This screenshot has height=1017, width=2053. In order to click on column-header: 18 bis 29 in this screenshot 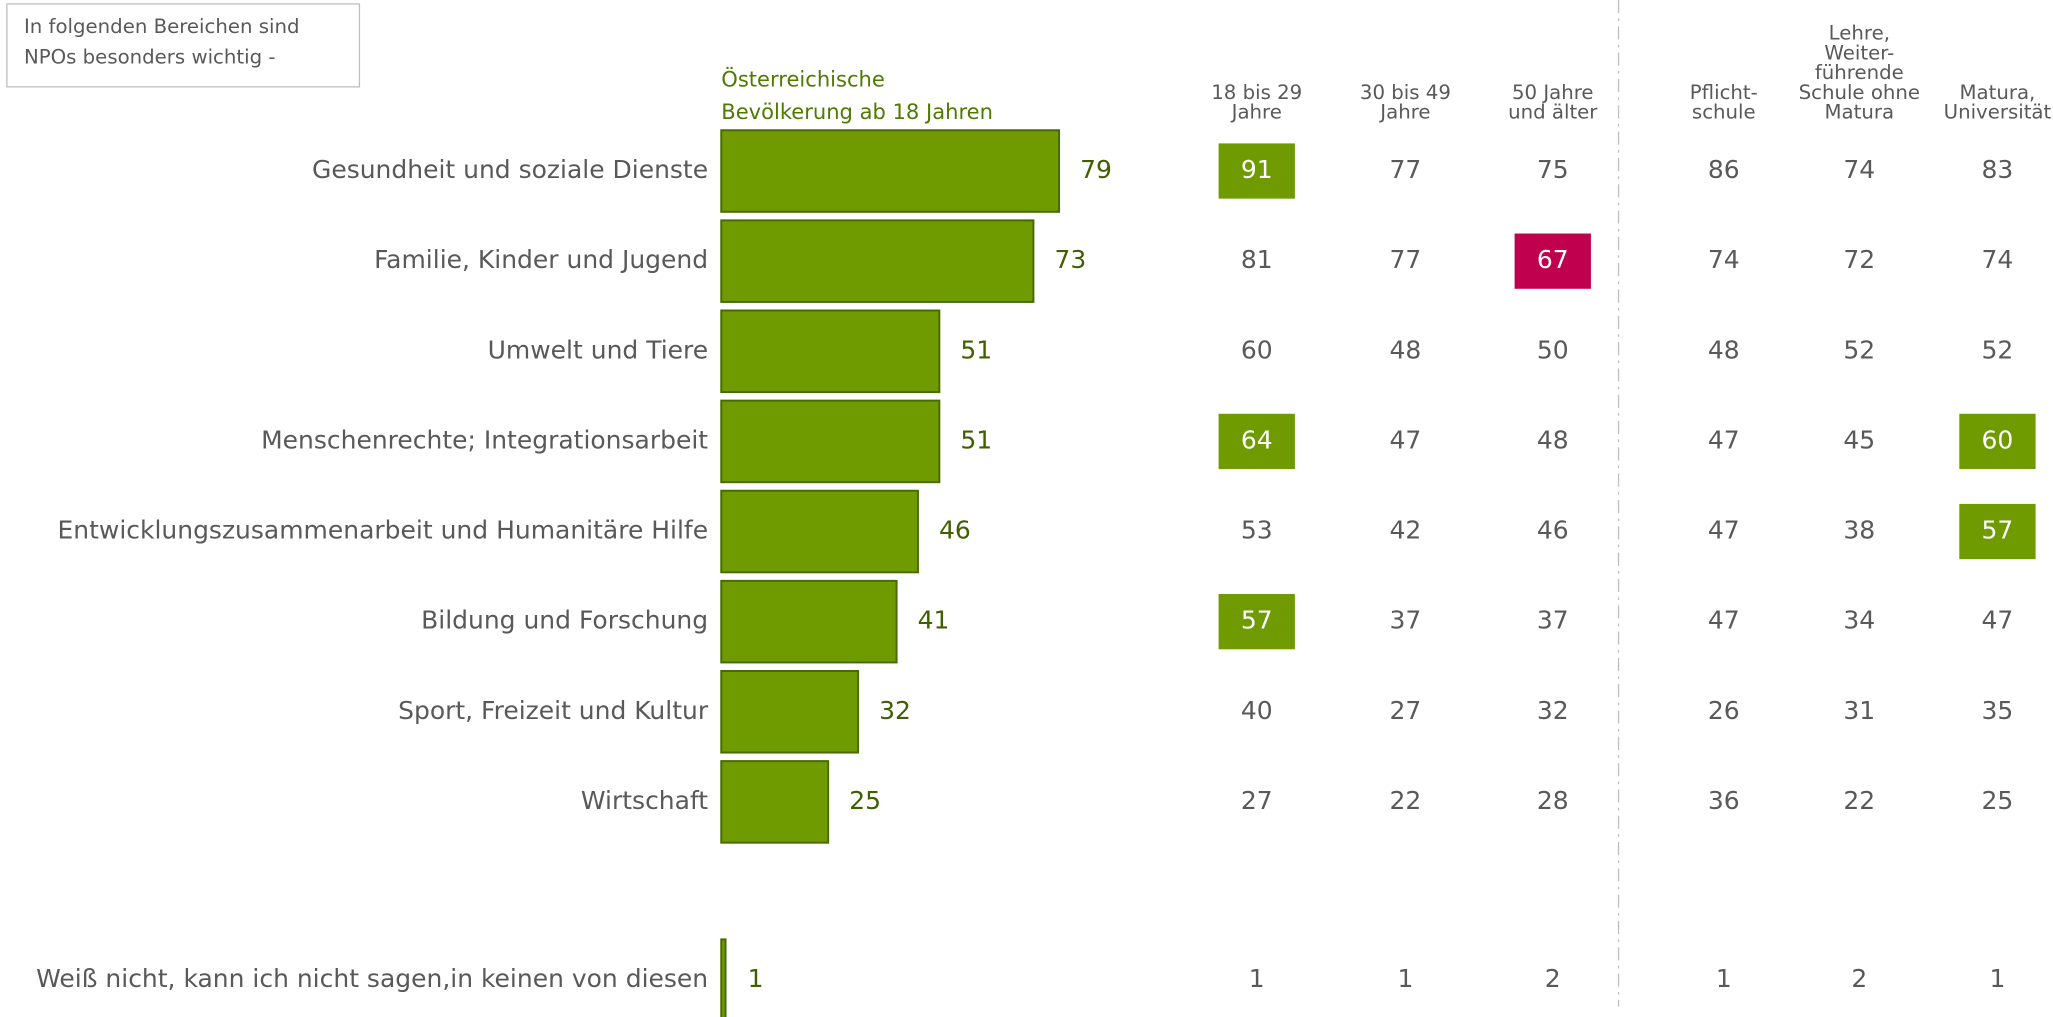, I will do `click(1256, 92)`.